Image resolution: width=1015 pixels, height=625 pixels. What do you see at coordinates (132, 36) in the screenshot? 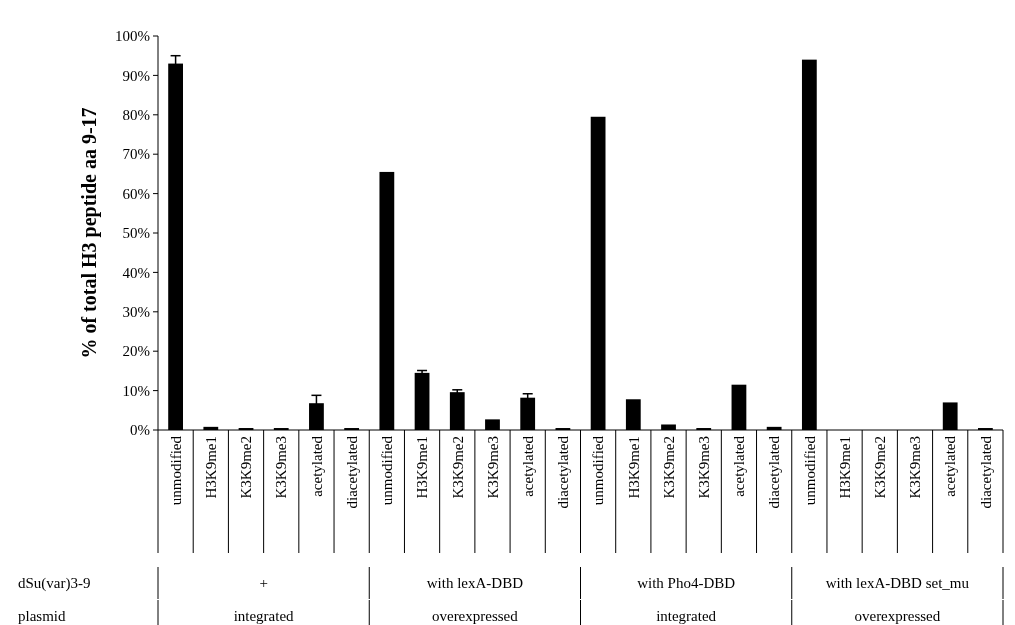
I see `y-tick-label: 100%` at bounding box center [132, 36].